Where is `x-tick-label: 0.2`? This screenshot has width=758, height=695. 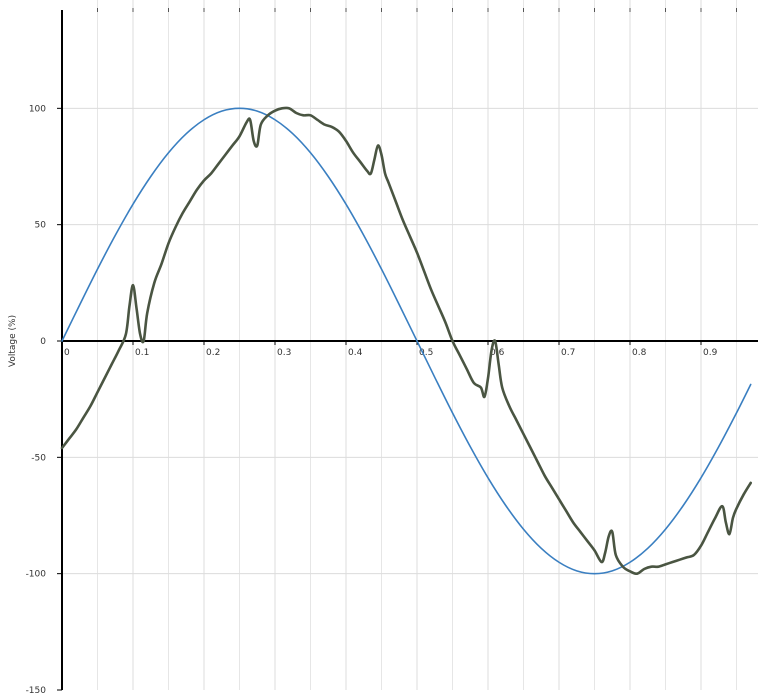
x-tick-label: 0.2 is located at coordinates (213, 353).